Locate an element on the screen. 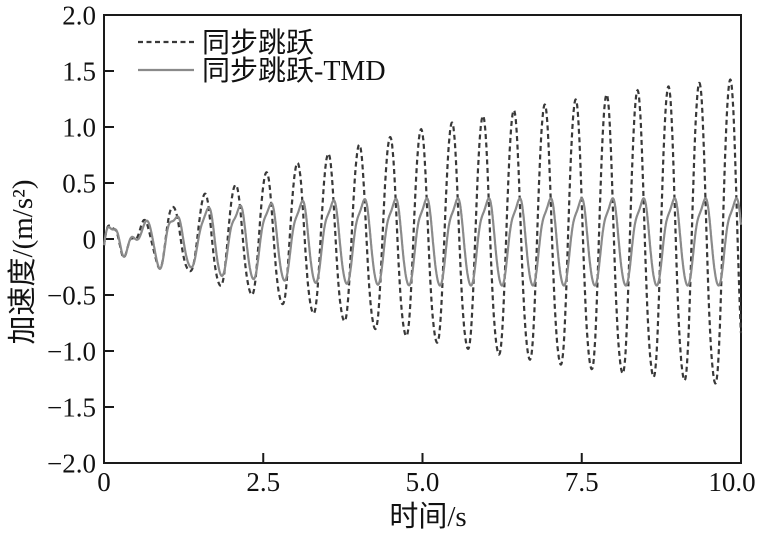 The height and width of the screenshot is (534, 760). y-tick-label: −2.0 is located at coordinates (71, 464).